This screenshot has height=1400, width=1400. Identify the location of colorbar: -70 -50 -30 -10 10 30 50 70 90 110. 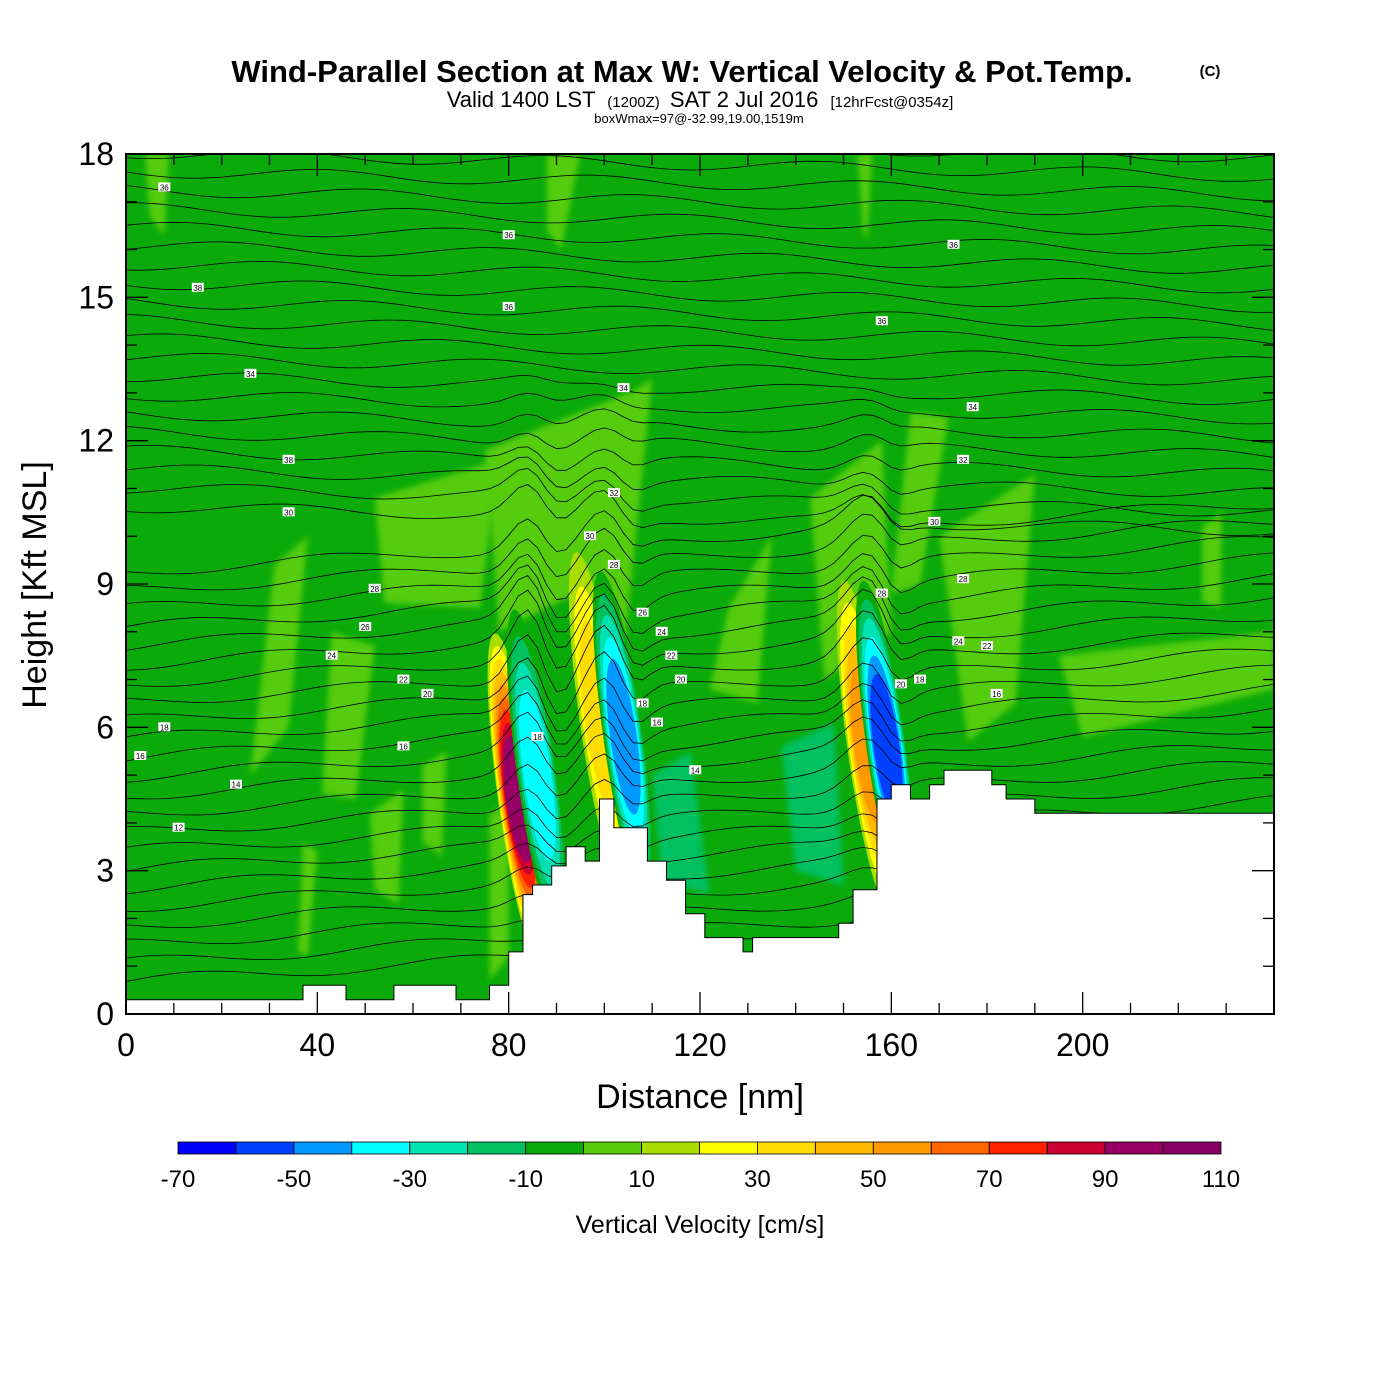
(700, 1167).